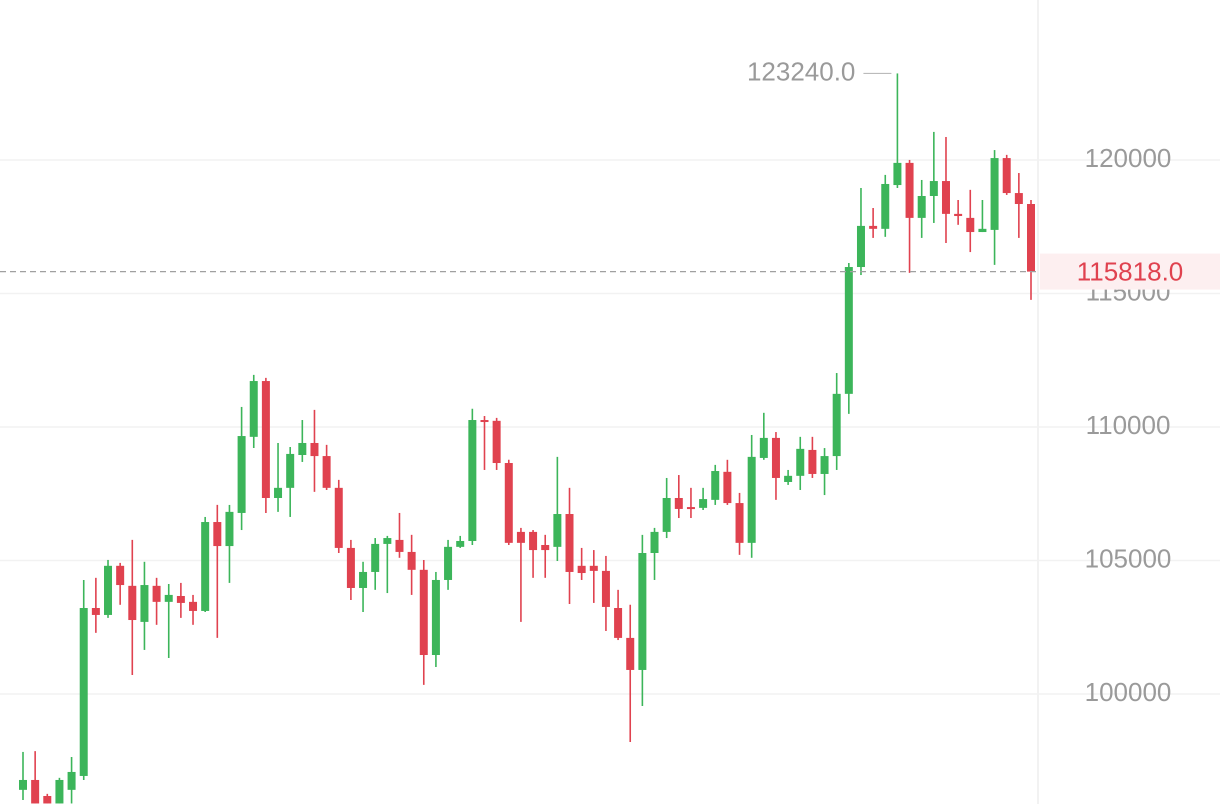 The height and width of the screenshot is (804, 1220). What do you see at coordinates (801, 71) in the screenshot?
I see `high-marker-label: 123240.0` at bounding box center [801, 71].